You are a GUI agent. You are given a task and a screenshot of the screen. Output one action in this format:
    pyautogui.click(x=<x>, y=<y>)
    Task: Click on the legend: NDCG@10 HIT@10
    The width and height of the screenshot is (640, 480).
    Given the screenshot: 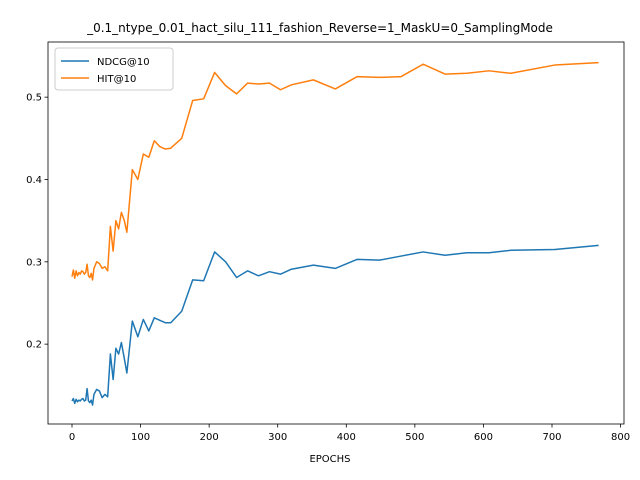 What is the action you would take?
    pyautogui.click(x=114, y=69)
    